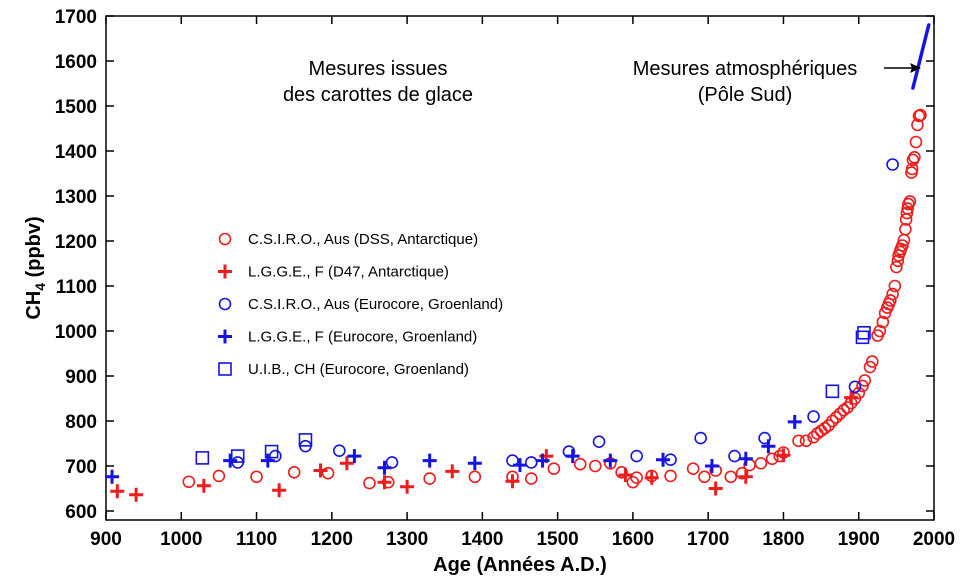 The image size is (964, 578). Describe the element at coordinates (40, 287) in the screenshot. I see `y-axis-title-sub: 4` at that location.